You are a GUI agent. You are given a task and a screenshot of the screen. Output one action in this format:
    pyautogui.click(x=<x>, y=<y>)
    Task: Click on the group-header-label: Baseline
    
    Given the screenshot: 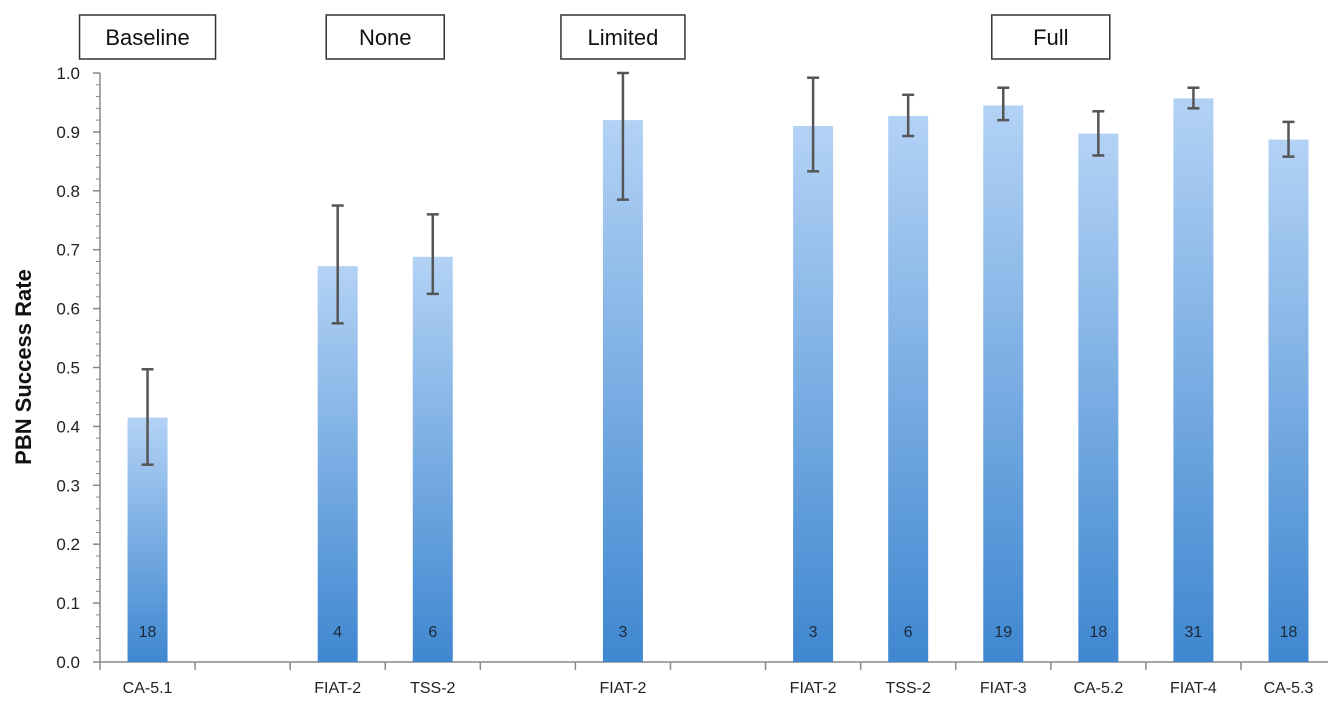 What is the action you would take?
    pyautogui.click(x=147, y=37)
    